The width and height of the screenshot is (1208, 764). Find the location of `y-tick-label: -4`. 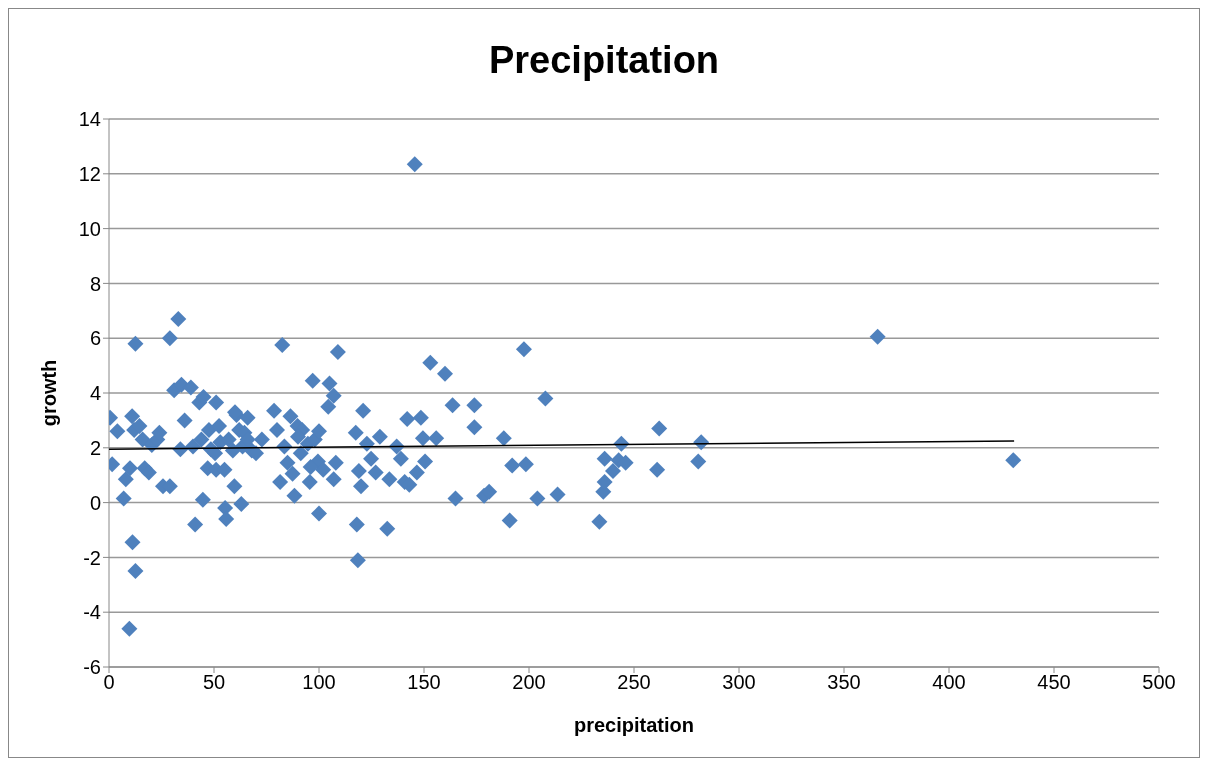

y-tick-label: -4 is located at coordinates (92, 612).